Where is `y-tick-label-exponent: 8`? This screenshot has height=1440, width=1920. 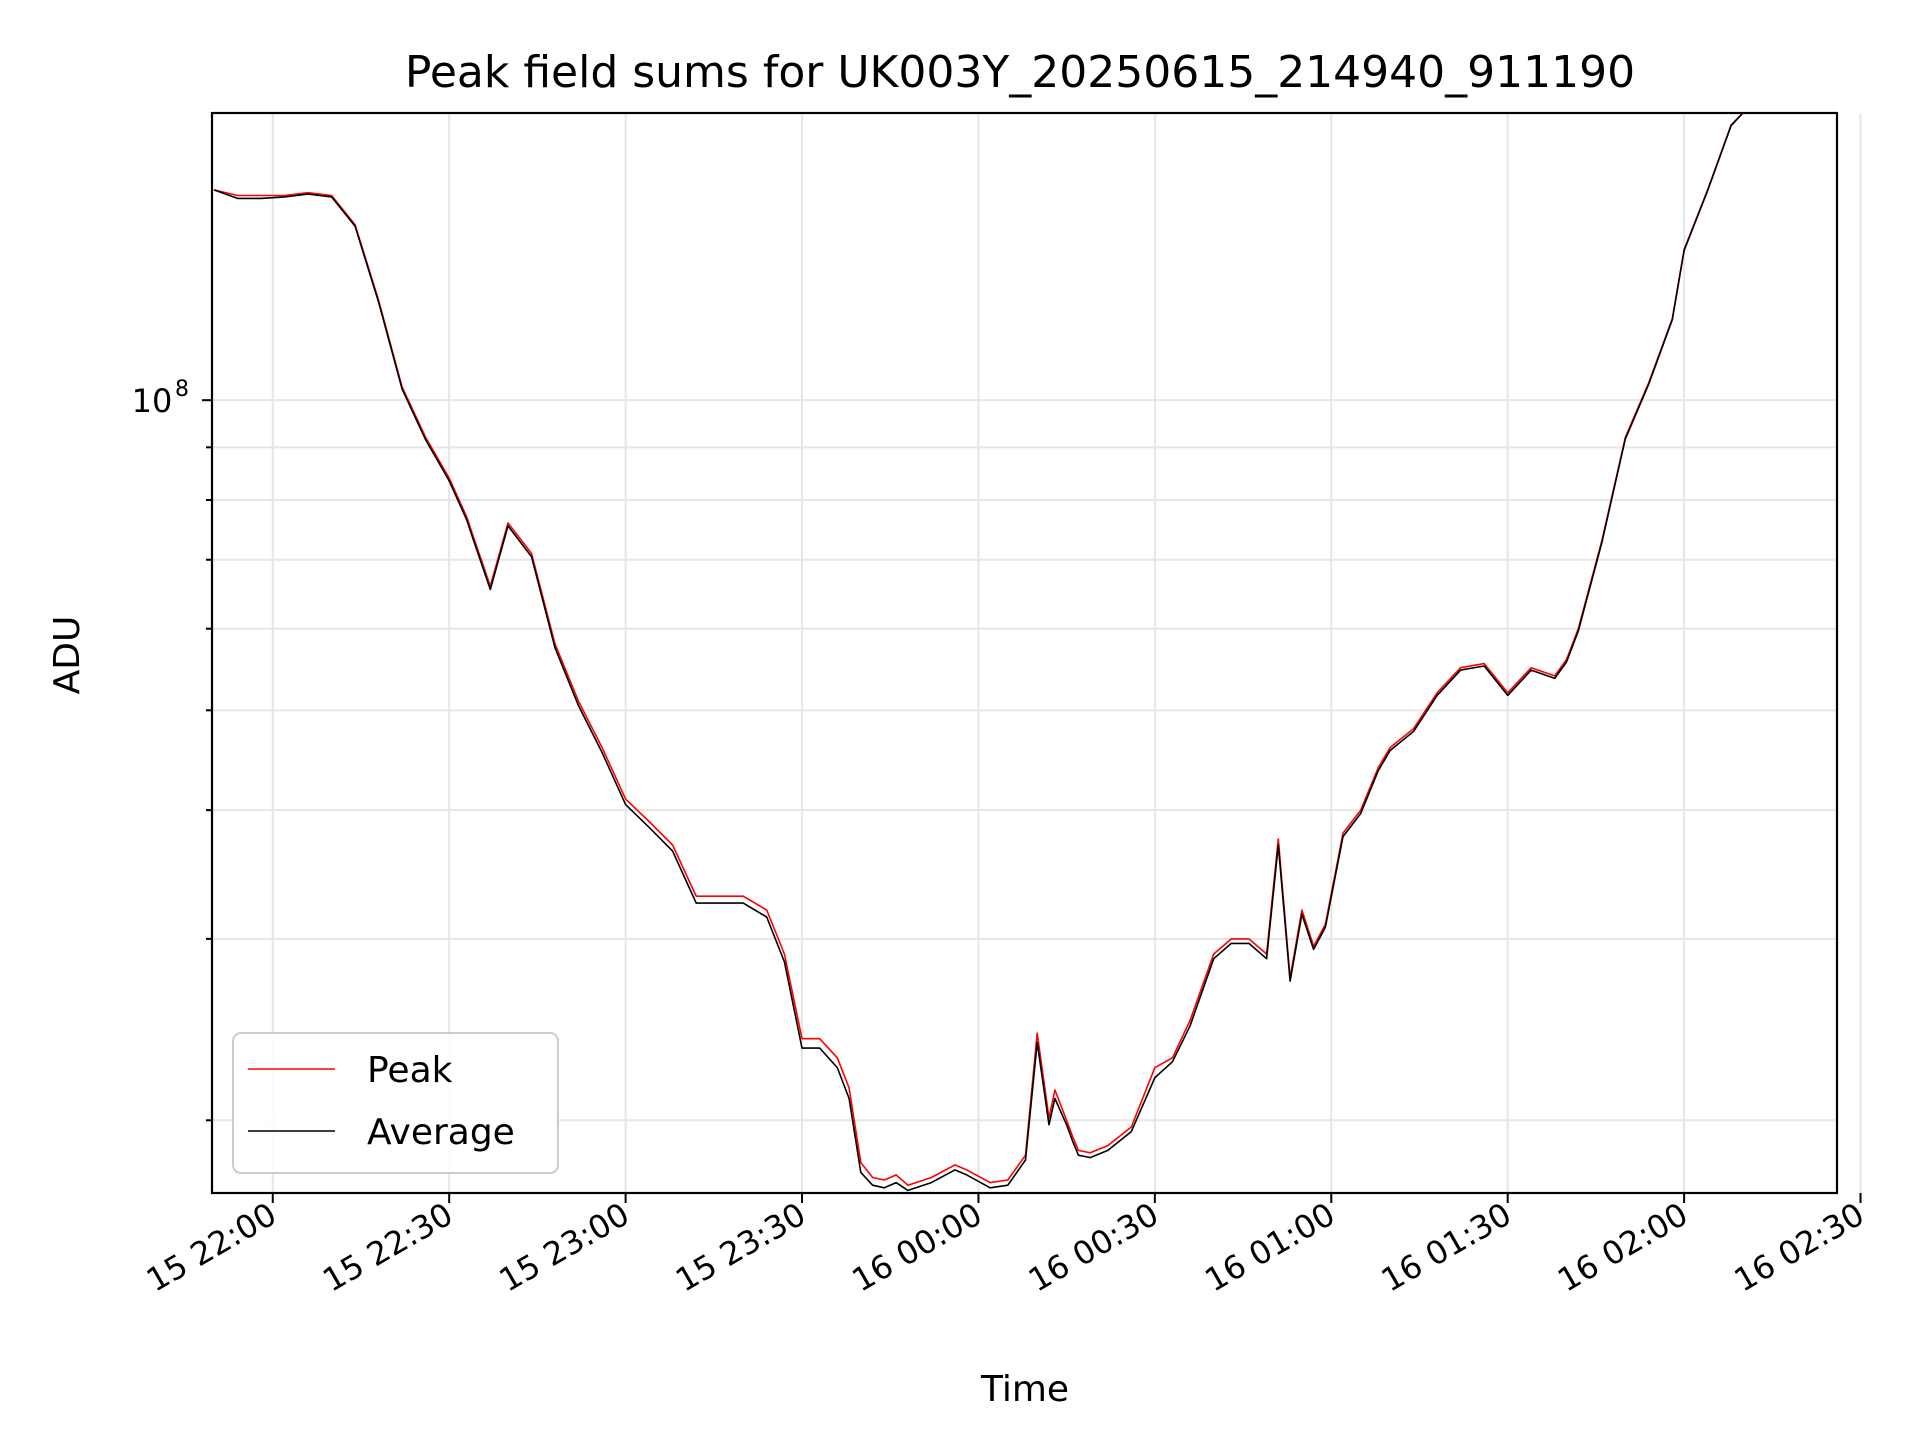
y-tick-label-exponent: 8 is located at coordinates (182, 389).